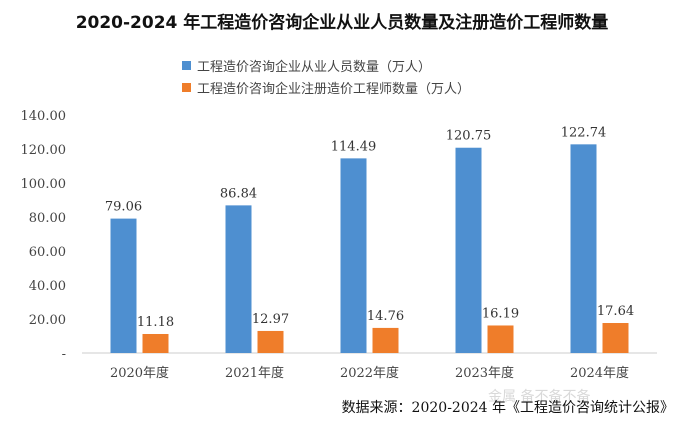 Image resolution: width=684 pixels, height=423 pixels. Describe the element at coordinates (334, 89) in the screenshot. I see `legend-label-engineers: 工程造价咨询企业注册造价工程师数量（万人）` at that location.